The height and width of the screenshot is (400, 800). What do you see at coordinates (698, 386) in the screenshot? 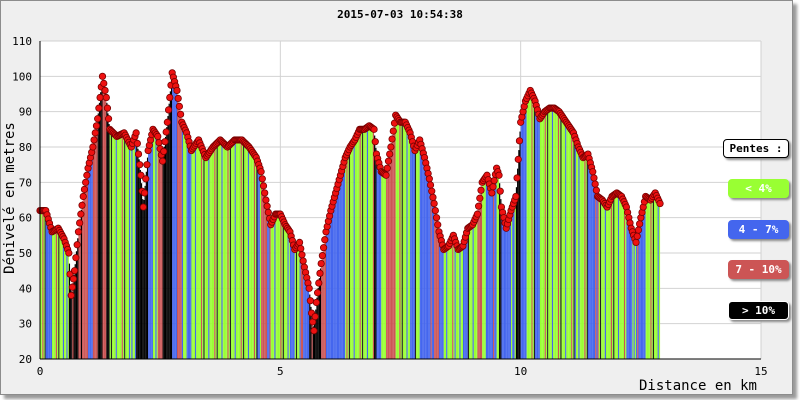
I see `x-axis-title: Distance en km` at bounding box center [698, 386].